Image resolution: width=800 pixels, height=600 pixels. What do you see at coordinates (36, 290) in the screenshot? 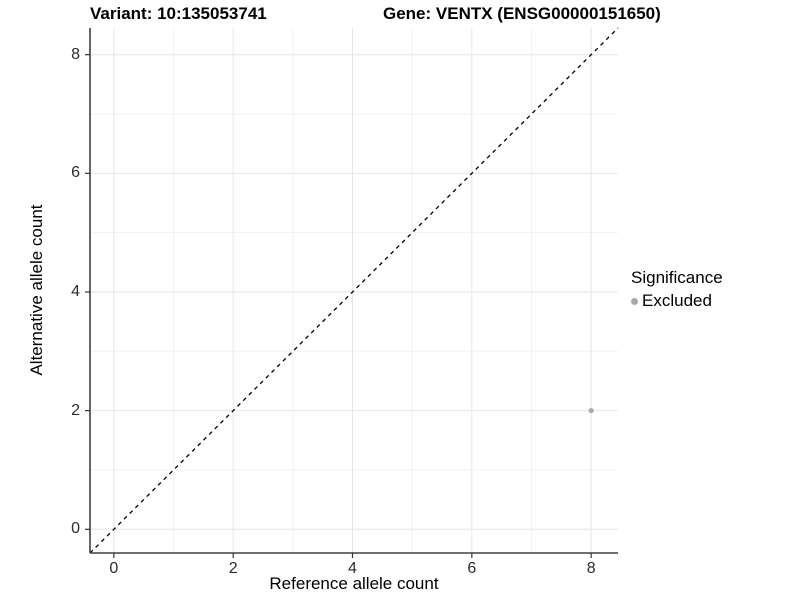
I see `y-axis-title: Alternative allele count` at bounding box center [36, 290].